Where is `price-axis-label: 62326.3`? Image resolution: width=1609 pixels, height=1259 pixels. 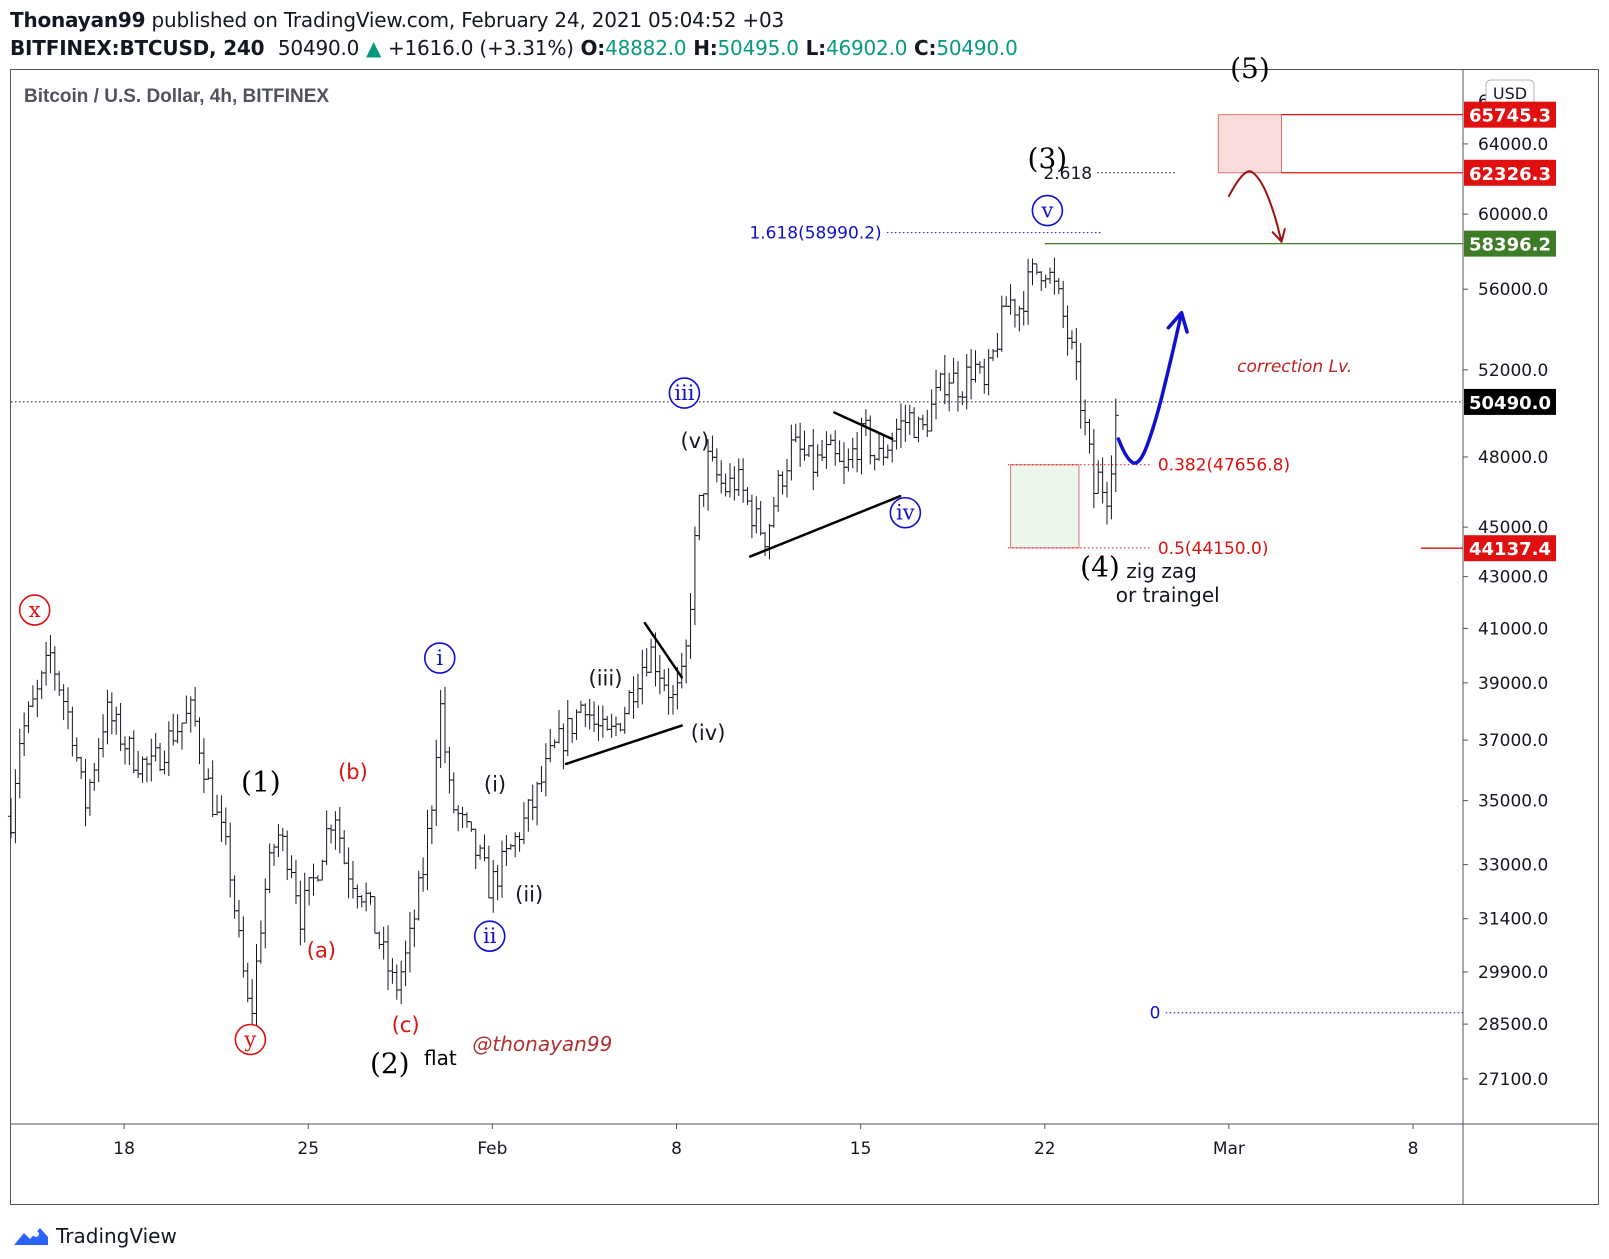
price-axis-label: 62326.3 is located at coordinates (1510, 172).